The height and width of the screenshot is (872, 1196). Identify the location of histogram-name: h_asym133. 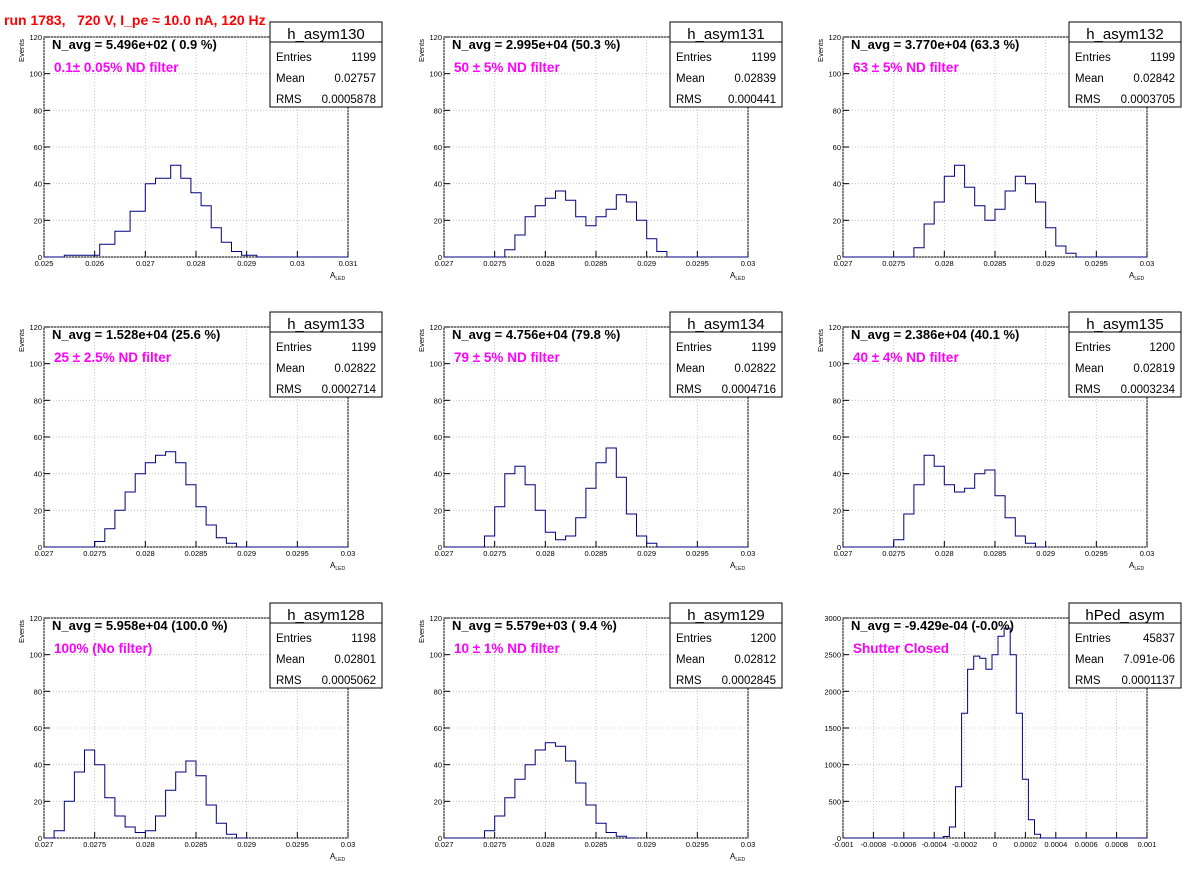
(326, 324).